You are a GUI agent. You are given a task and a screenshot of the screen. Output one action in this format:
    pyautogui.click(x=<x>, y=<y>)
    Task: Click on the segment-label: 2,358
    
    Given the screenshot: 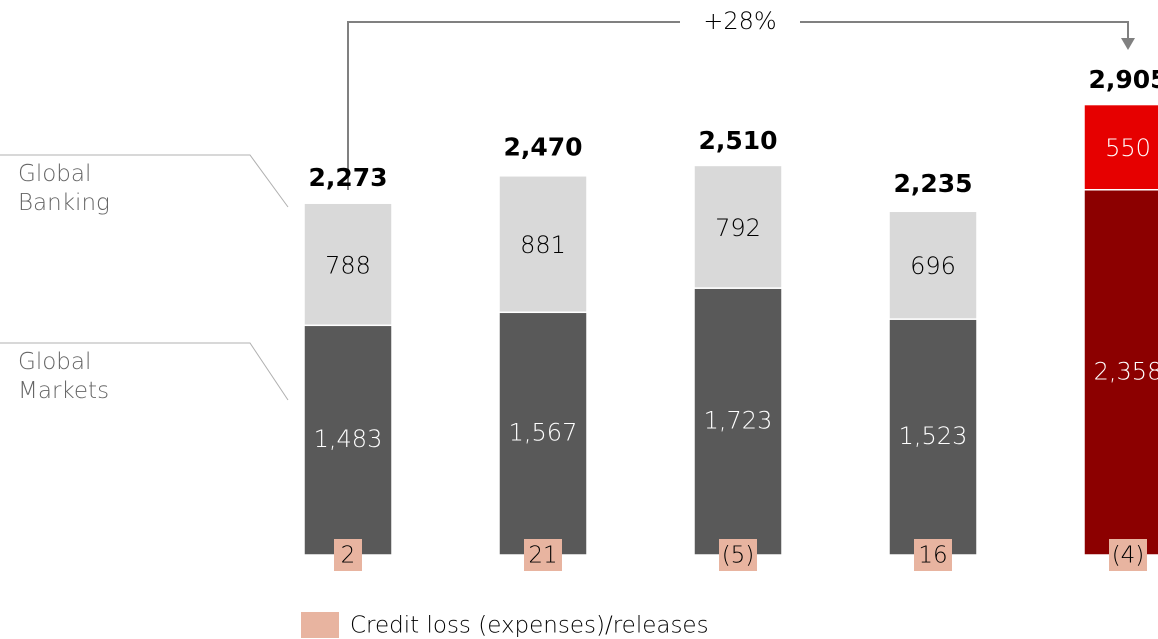 What is the action you would take?
    pyautogui.click(x=1126, y=371)
    